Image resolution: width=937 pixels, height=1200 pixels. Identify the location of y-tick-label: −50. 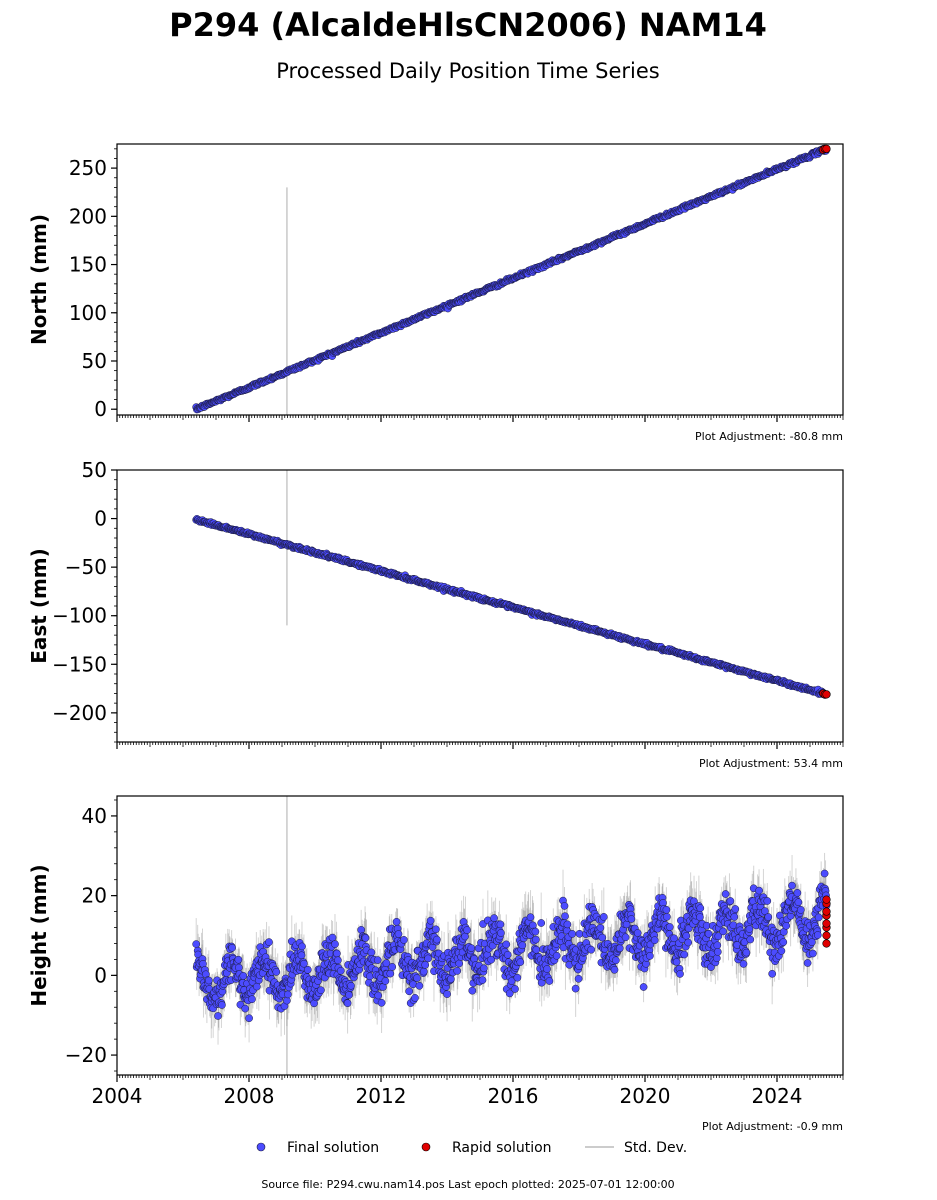
(86, 567).